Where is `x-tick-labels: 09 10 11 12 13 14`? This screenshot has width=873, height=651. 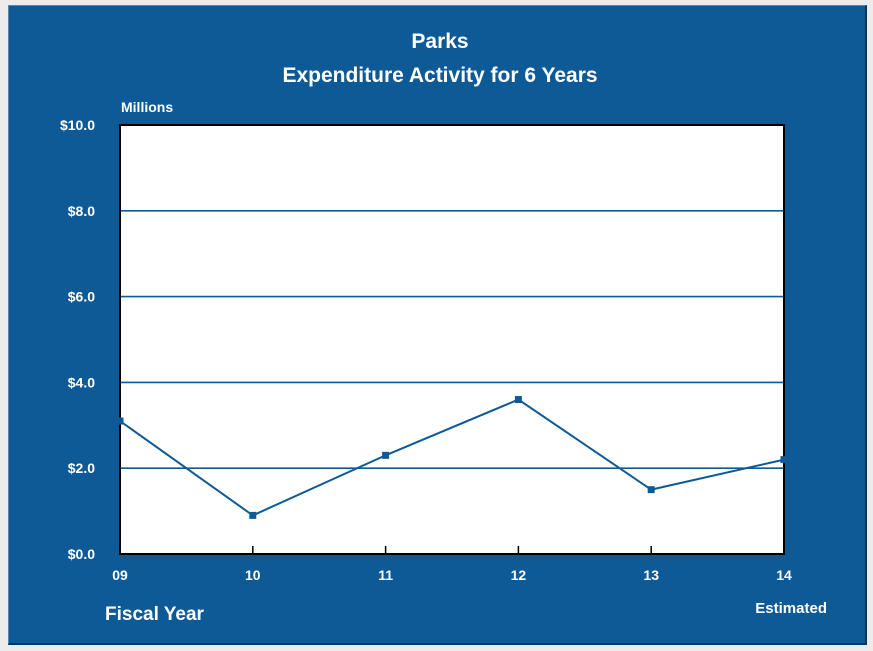 x-tick-labels: 09 10 11 12 13 14 is located at coordinates (452, 564).